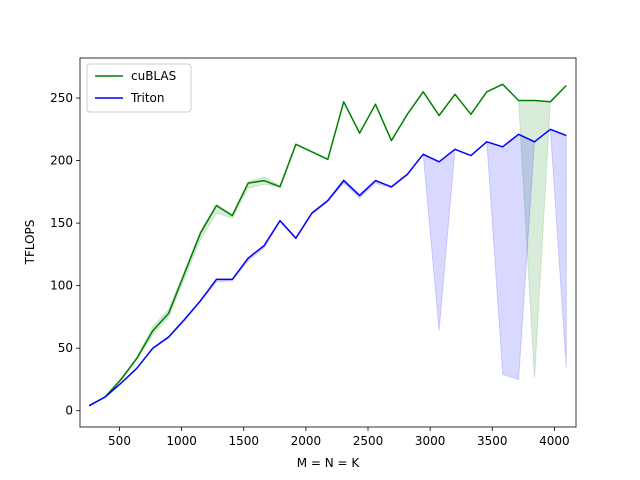  Describe the element at coordinates (306, 441) in the screenshot. I see `x-tick-label: 2000` at that location.